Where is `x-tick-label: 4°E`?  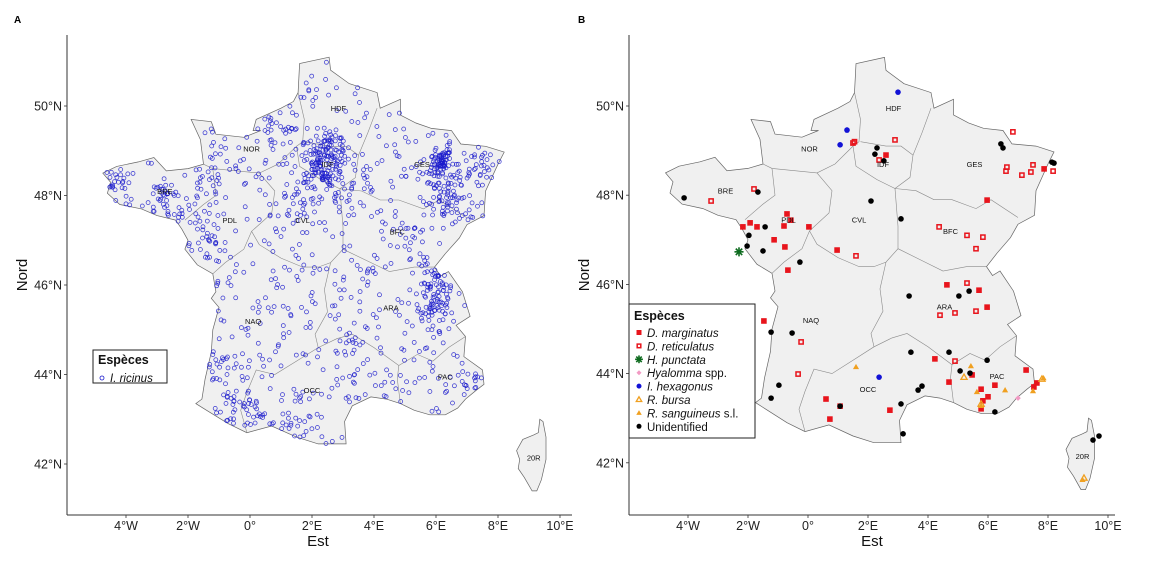
x-tick-label: 4°E is located at coordinates (928, 526).